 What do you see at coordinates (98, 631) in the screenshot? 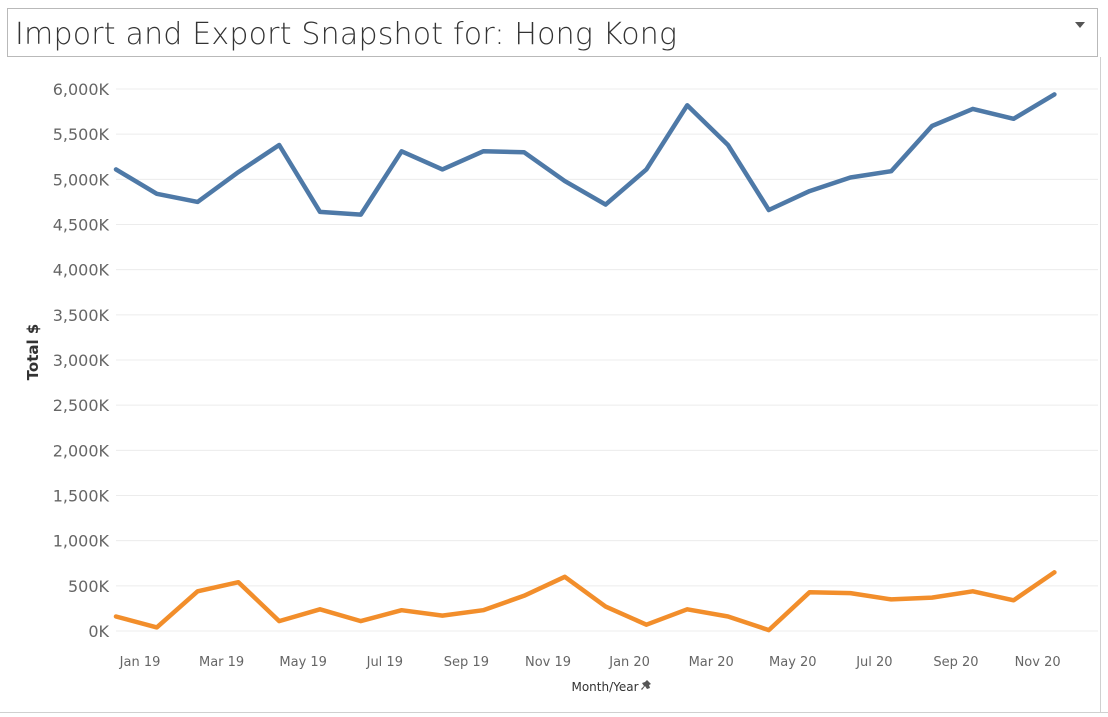
I see `y-tick-label: 0K` at bounding box center [98, 631].